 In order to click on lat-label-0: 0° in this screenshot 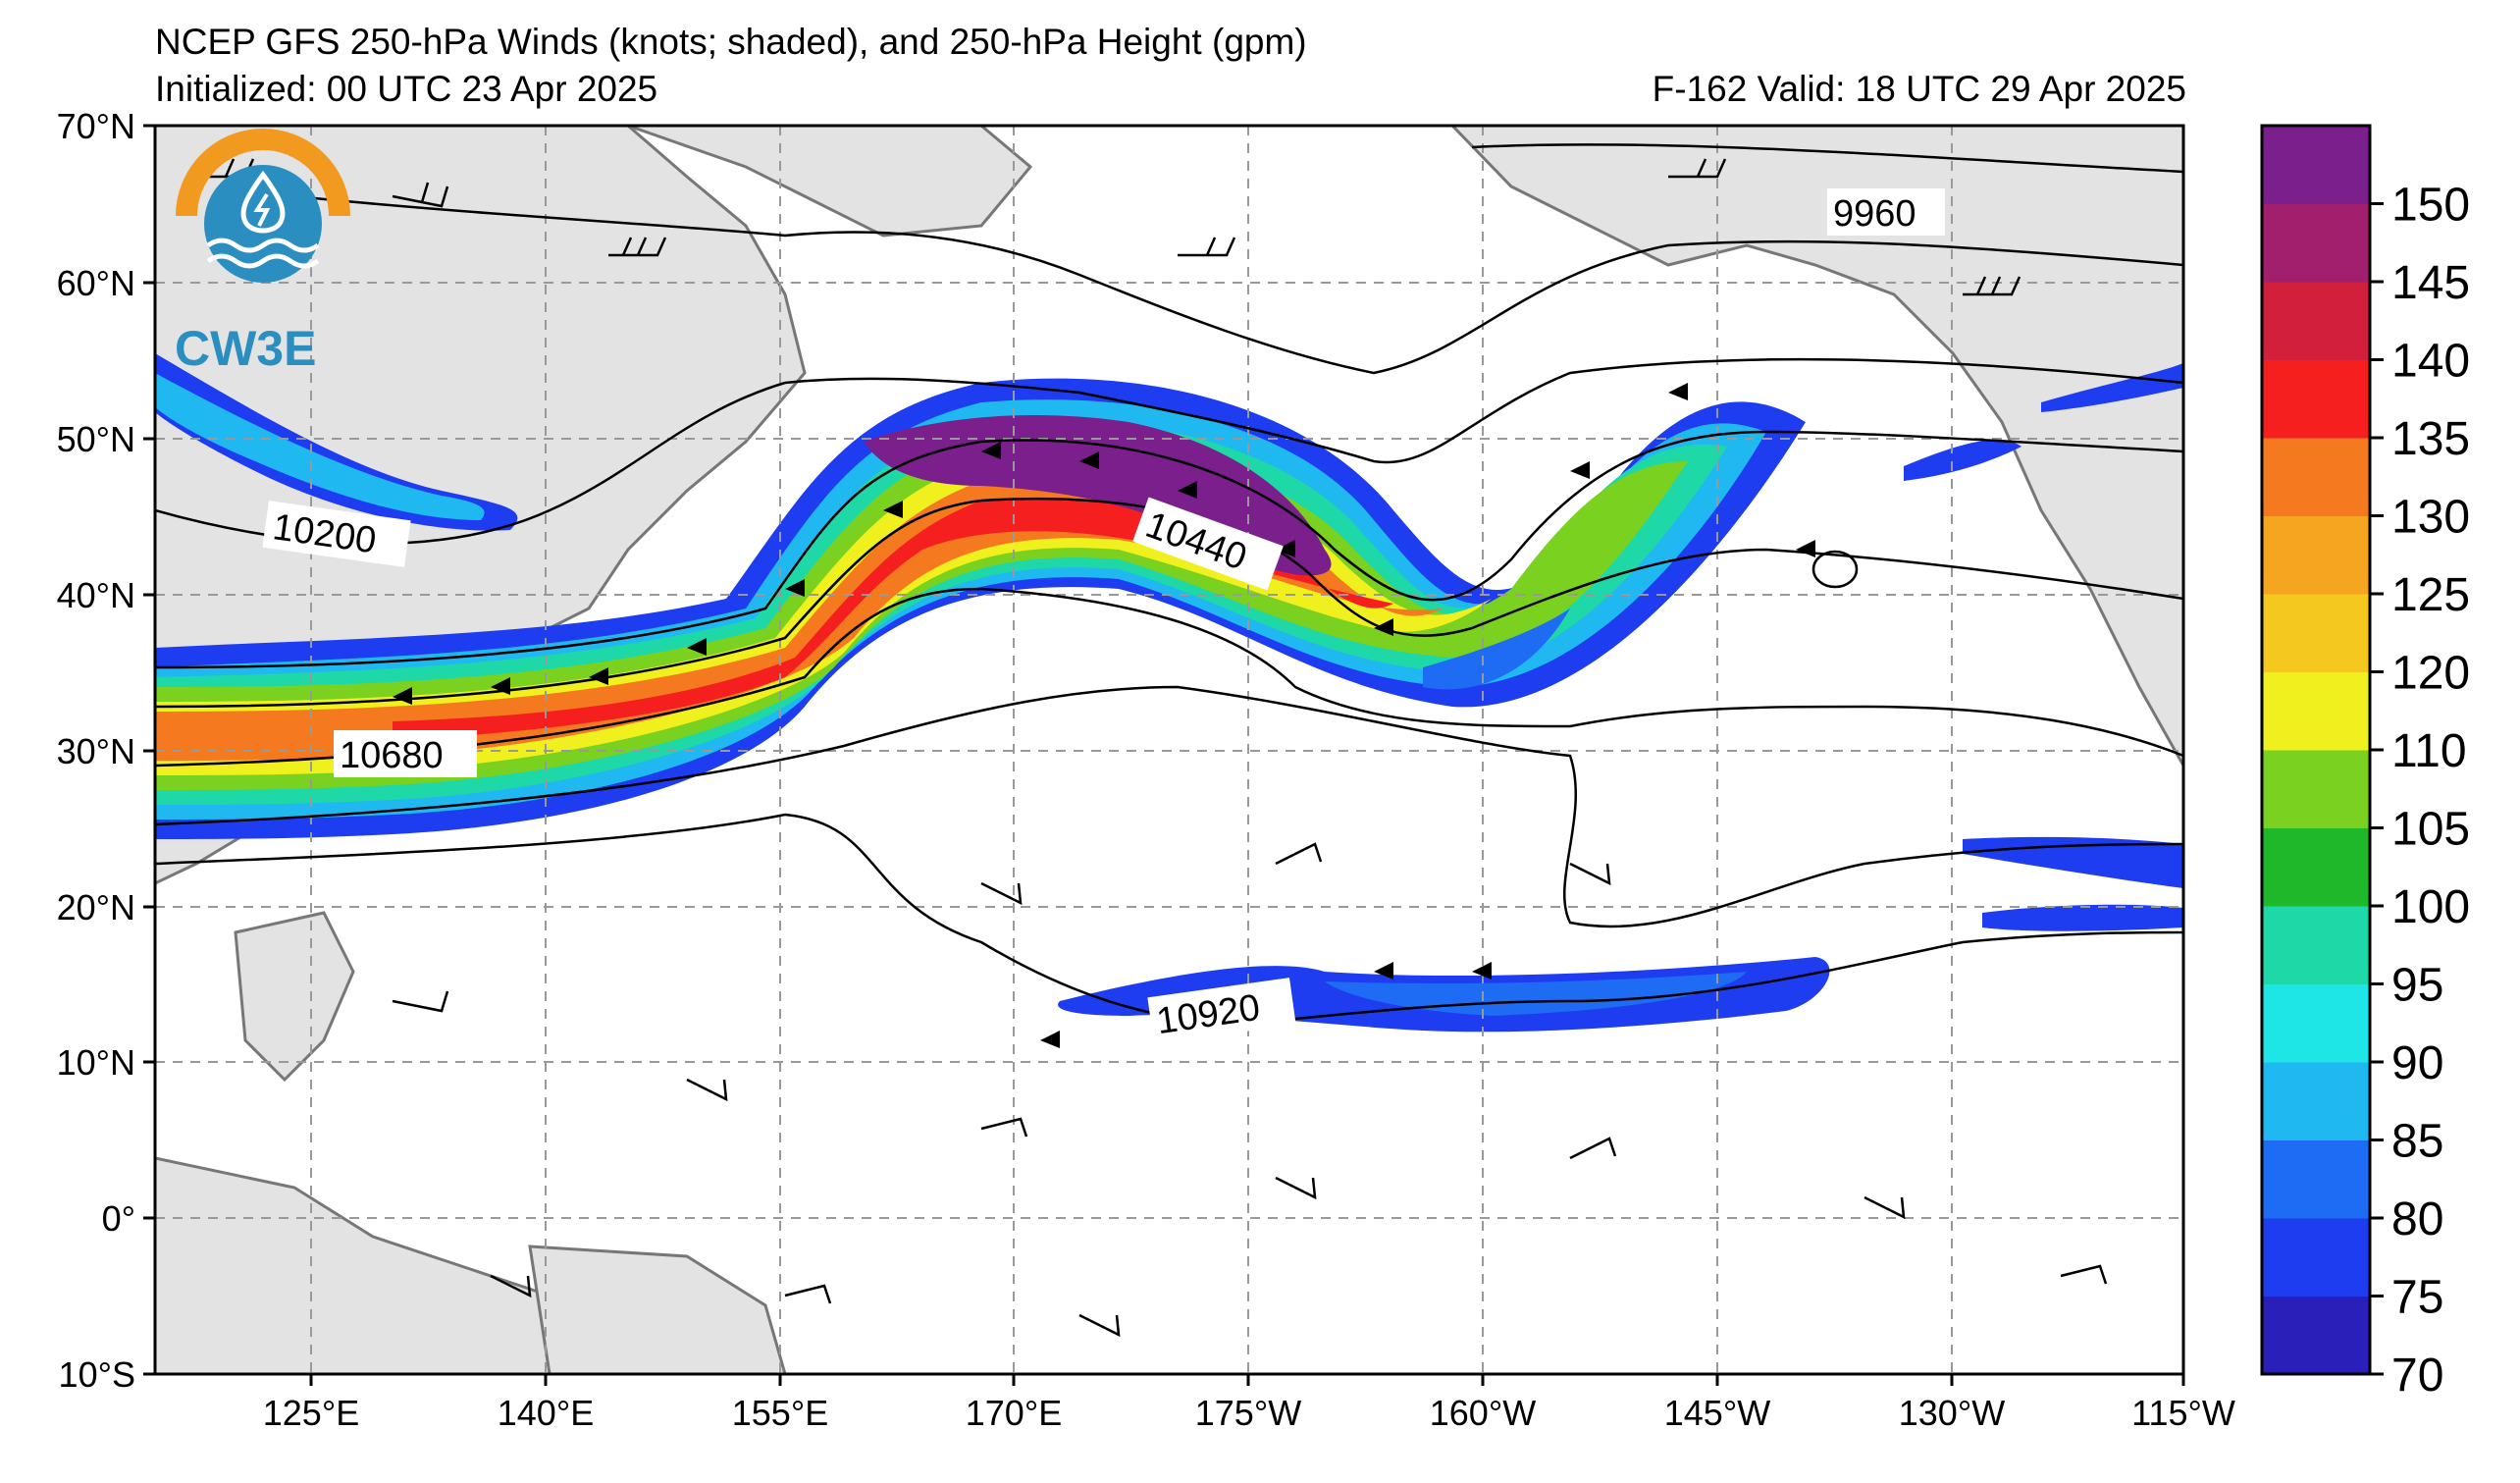, I will do `click(118, 1219)`.